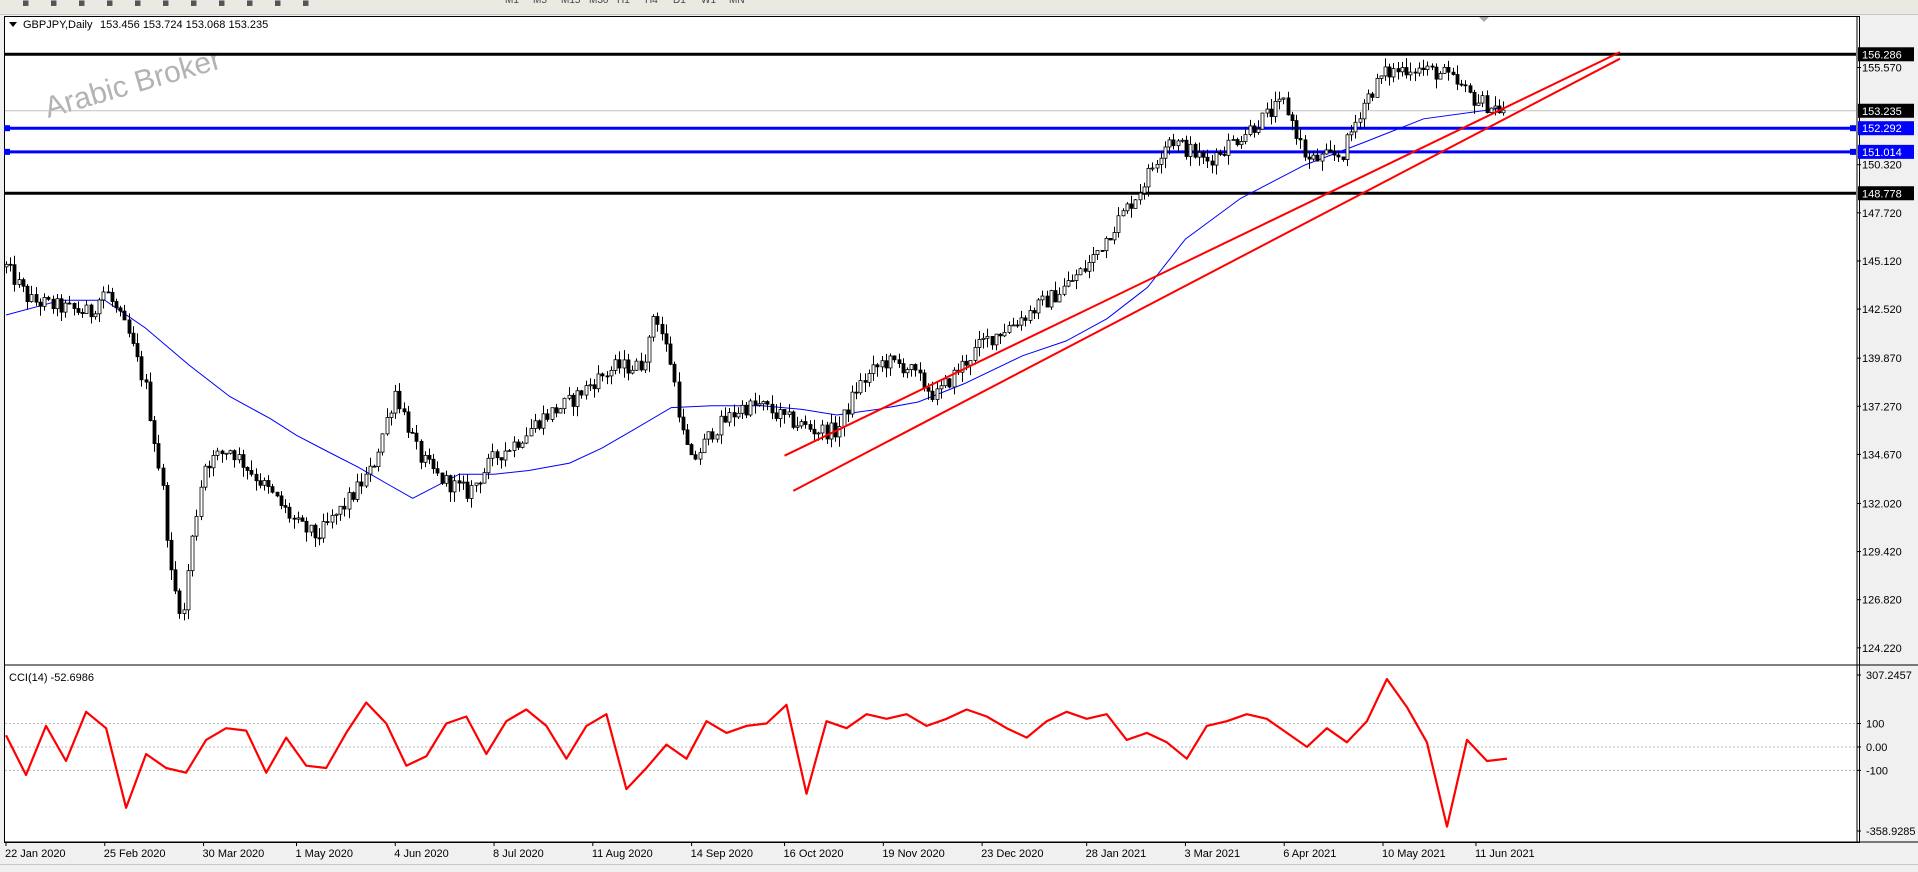 This screenshot has width=1918, height=872. Describe the element at coordinates (708, 3) in the screenshot. I see `timeframe-w1-button: W1` at that location.